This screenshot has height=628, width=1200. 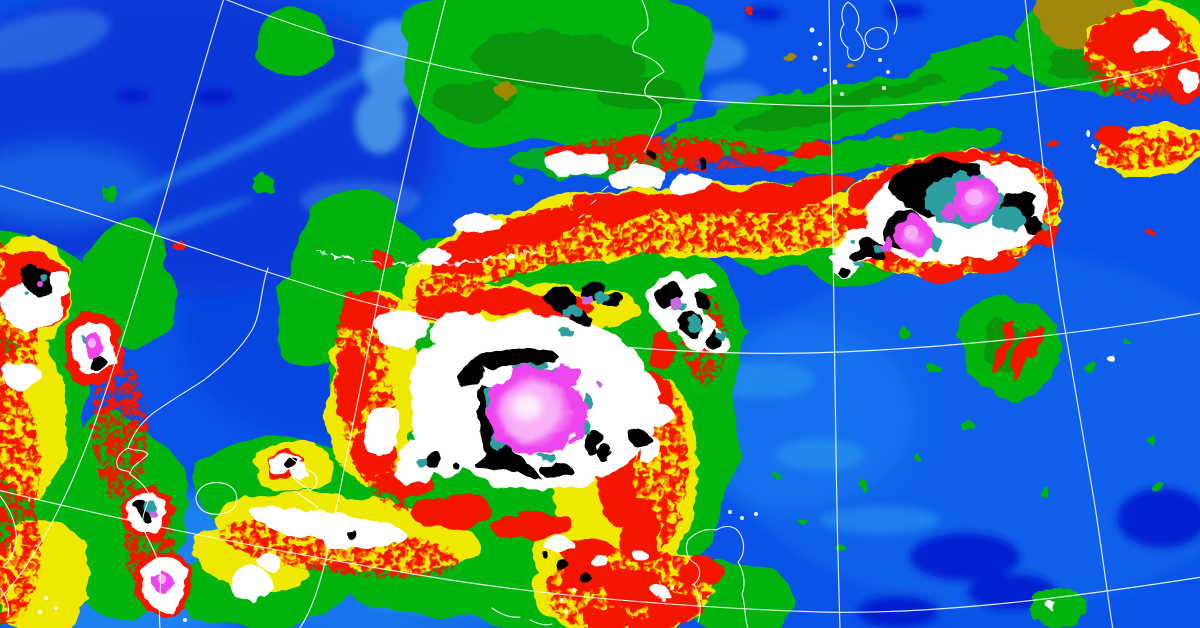 I want to click on left-cell-a-core, so click(x=40, y=284).